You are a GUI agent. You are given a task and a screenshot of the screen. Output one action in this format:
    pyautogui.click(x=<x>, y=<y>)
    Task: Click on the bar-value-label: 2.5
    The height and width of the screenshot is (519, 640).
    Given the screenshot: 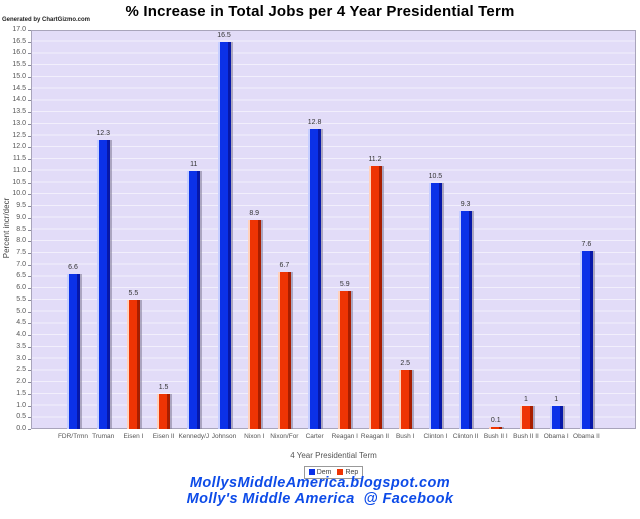 What is the action you would take?
    pyautogui.click(x=405, y=364)
    